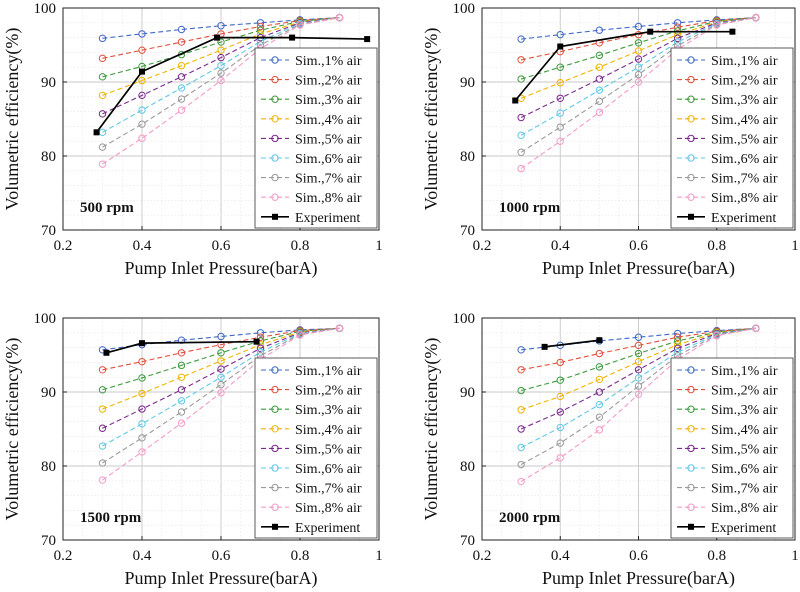 The width and height of the screenshot is (800, 592). I want to click on legend-entry-4: Sim.,4% air, so click(311, 430).